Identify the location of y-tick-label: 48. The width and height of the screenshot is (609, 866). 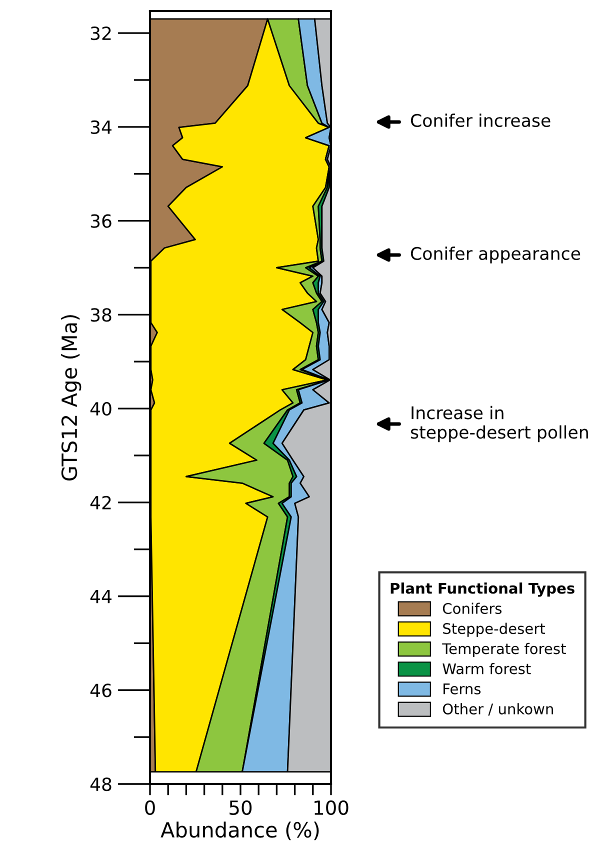
(101, 784).